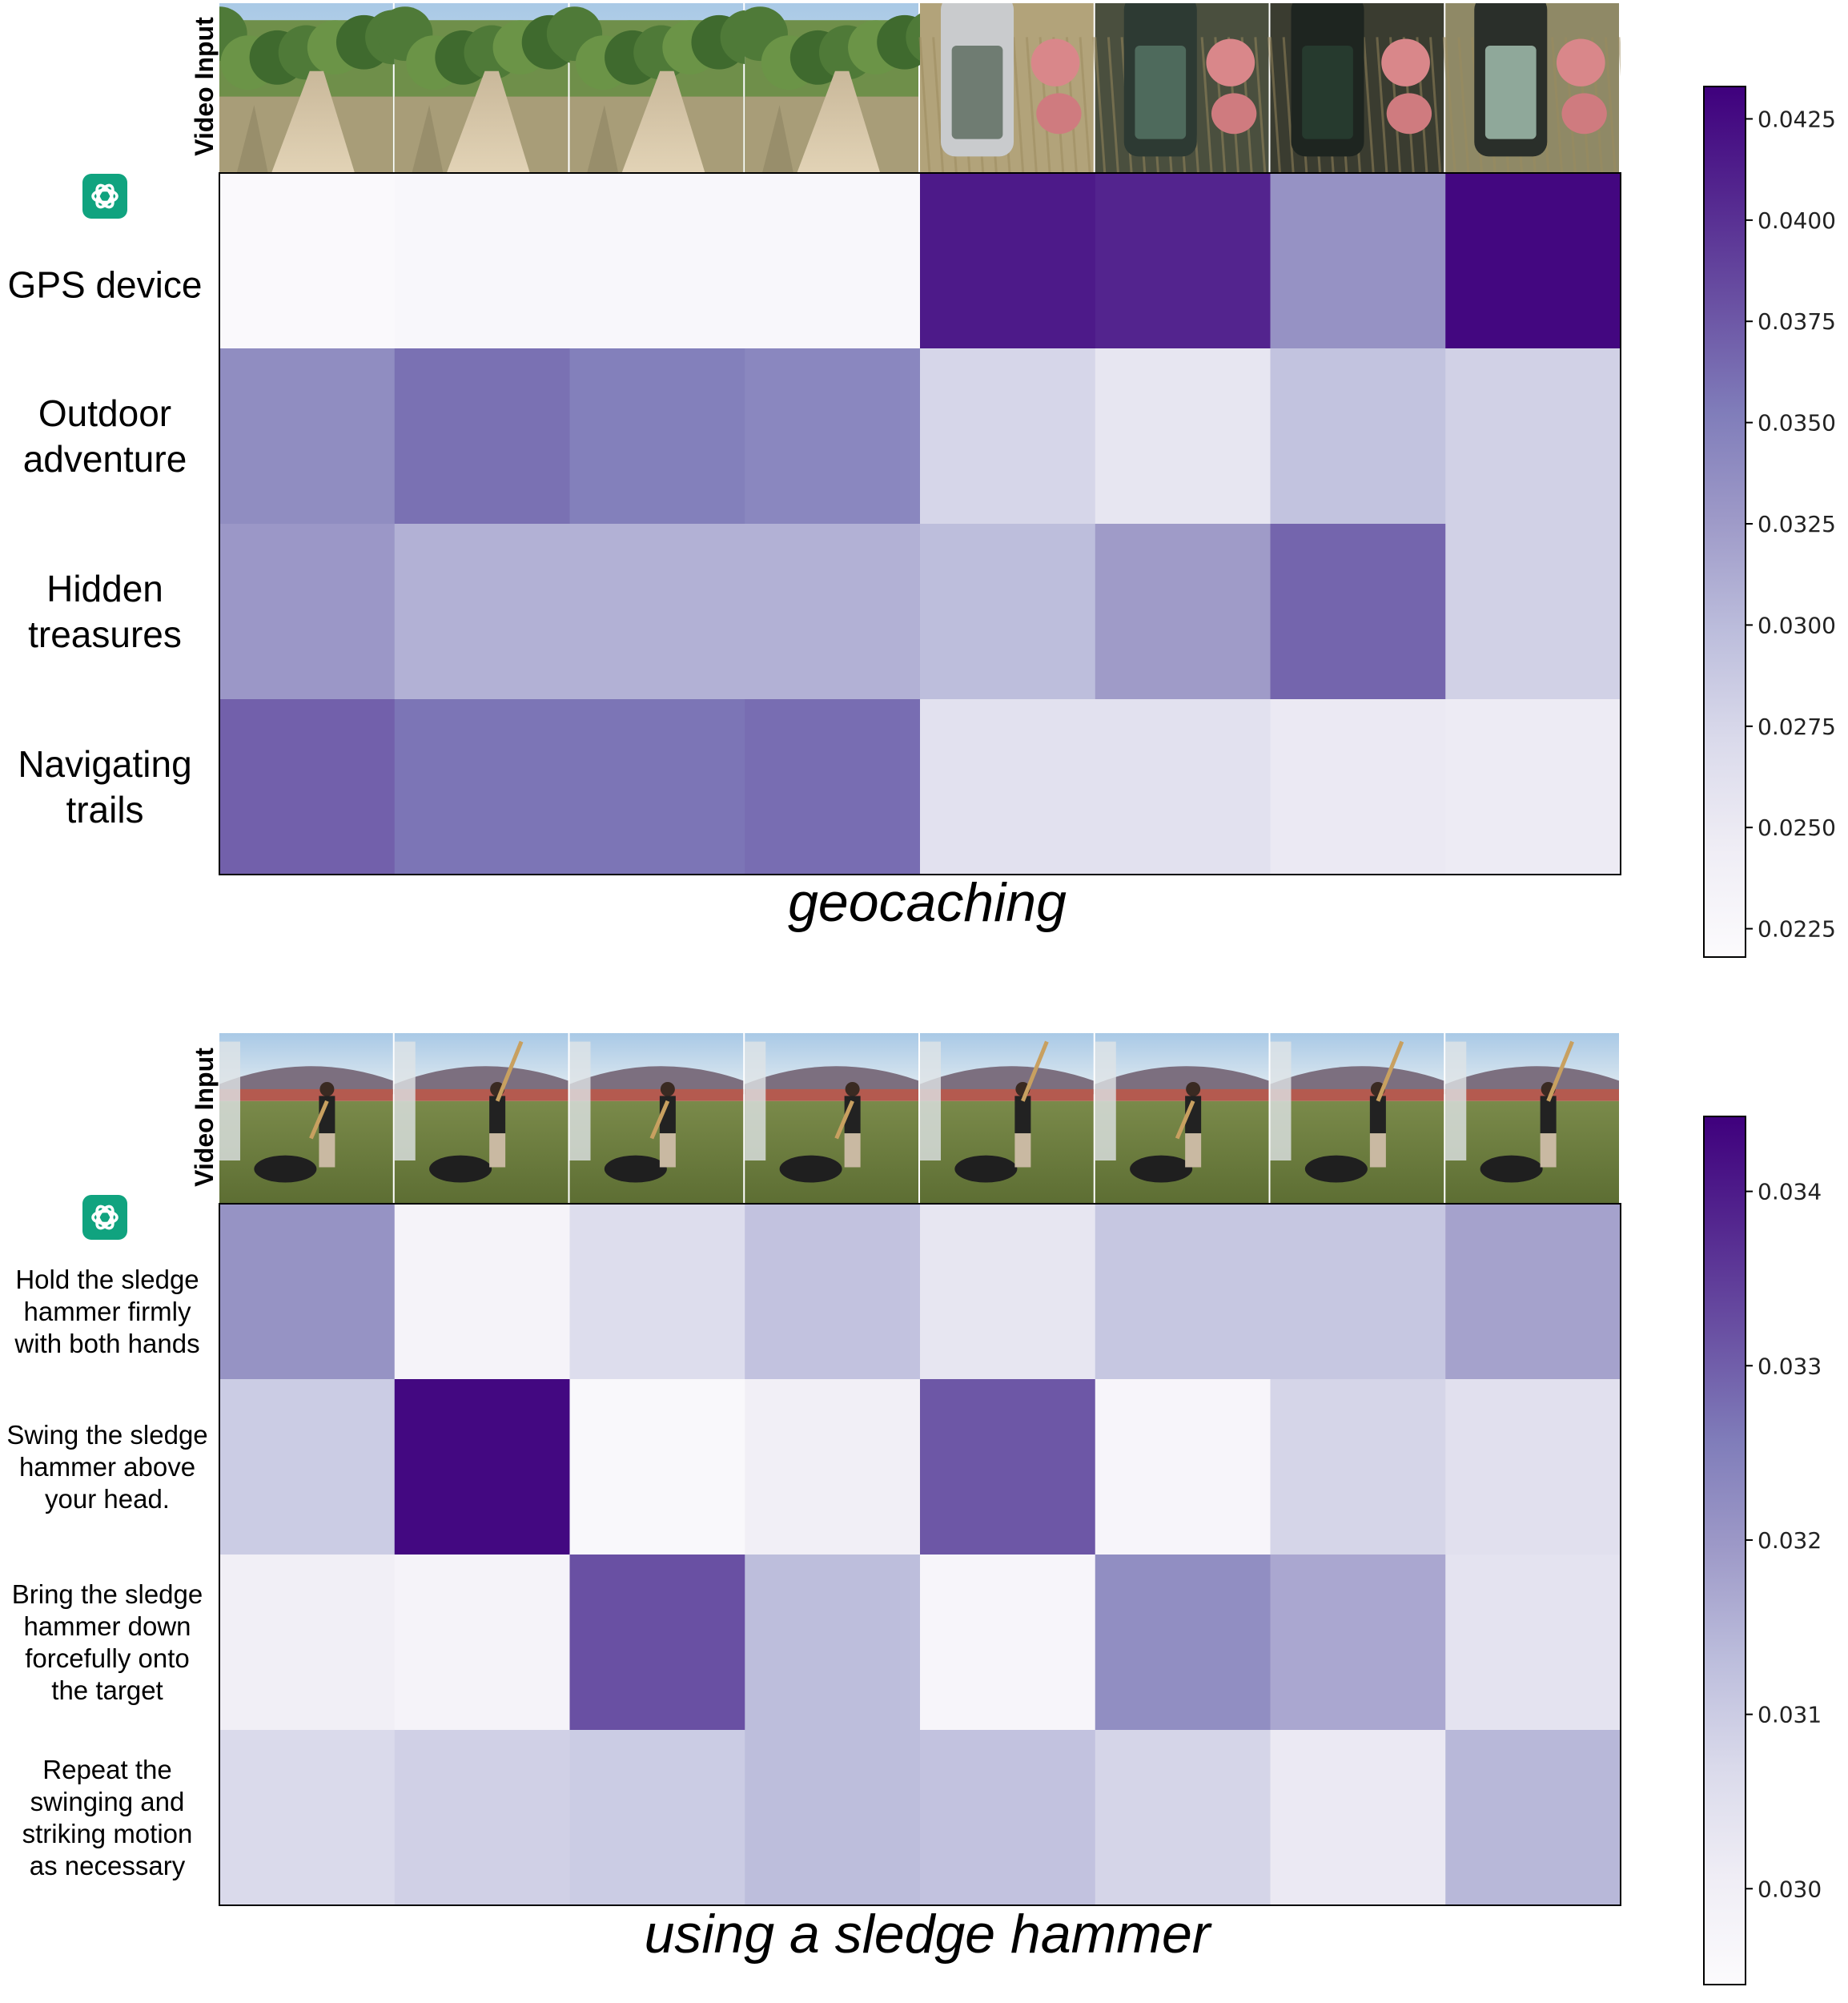  I want to click on row-label-line: Hidden, so click(104, 589).